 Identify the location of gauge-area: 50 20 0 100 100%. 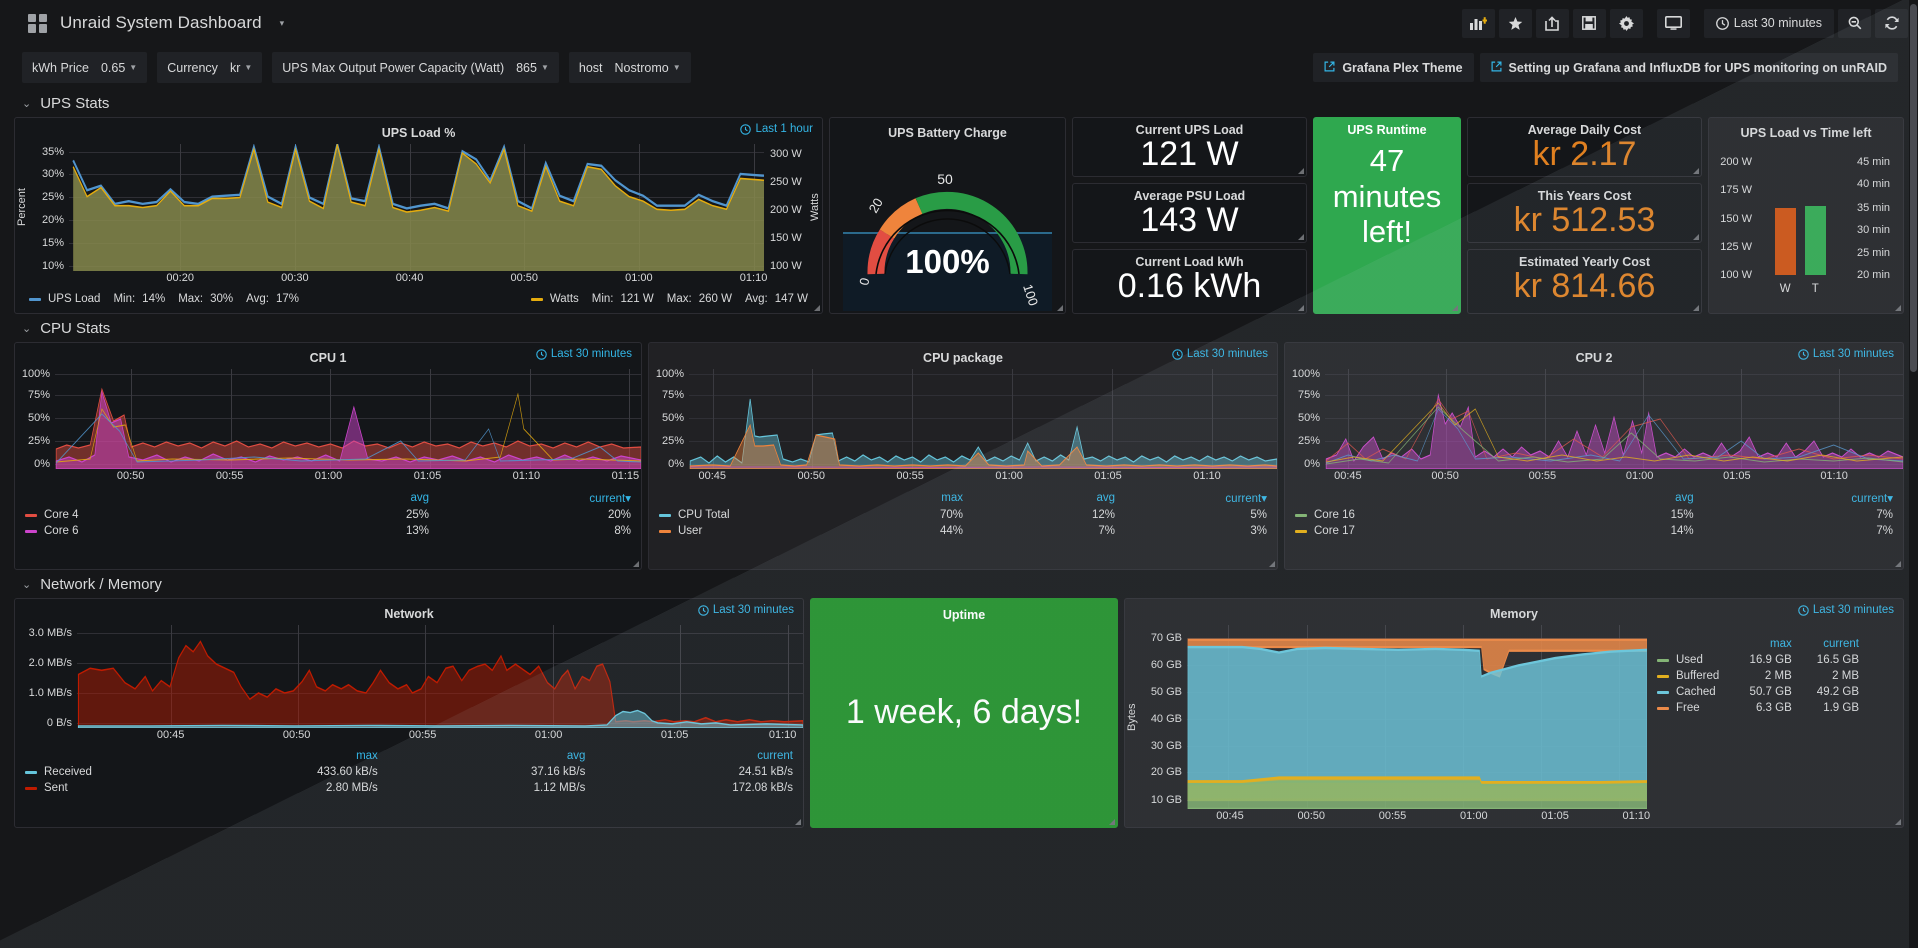
(947, 228).